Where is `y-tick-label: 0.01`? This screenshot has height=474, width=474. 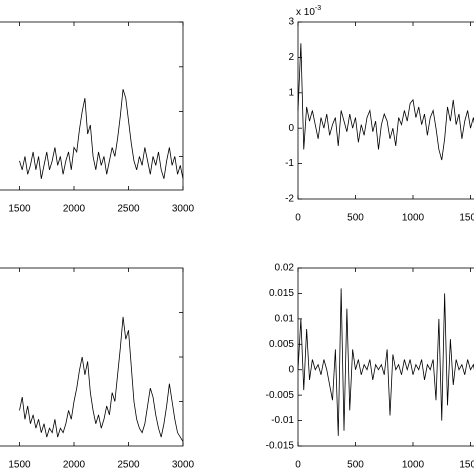
y-tick-label: 0.01 is located at coordinates (285, 318).